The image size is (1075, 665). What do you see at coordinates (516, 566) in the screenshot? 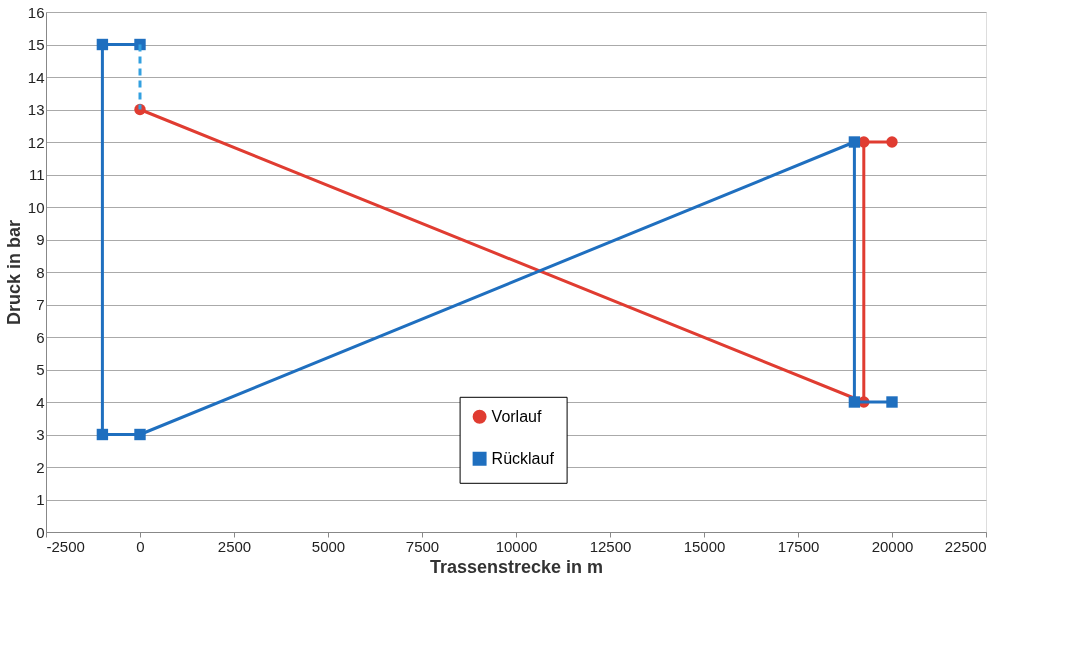
I see `x-axis-title: Trassenstrecke in m` at bounding box center [516, 566].